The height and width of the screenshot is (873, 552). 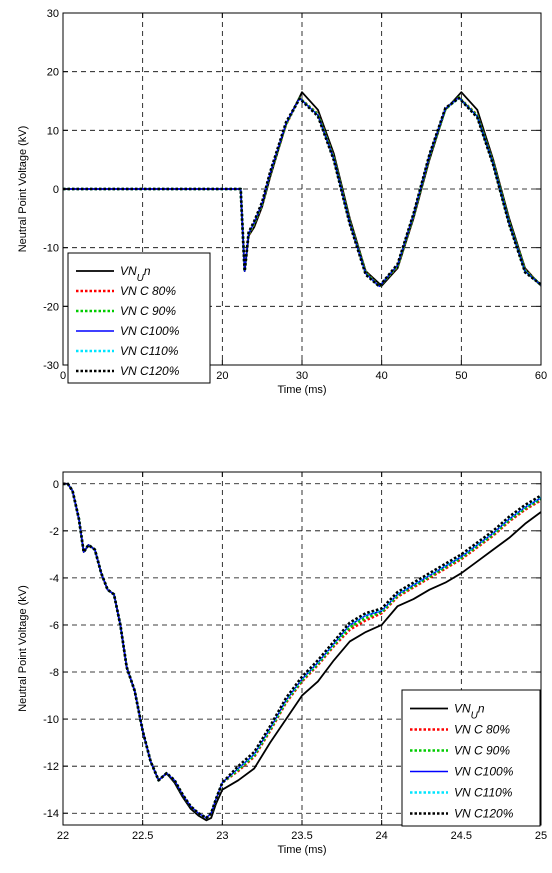 I want to click on y-tick-label: -14, so click(x=51, y=814).